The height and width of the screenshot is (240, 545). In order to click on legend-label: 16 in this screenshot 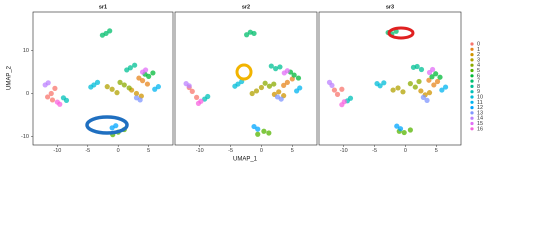, I will do `click(480, 129)`.